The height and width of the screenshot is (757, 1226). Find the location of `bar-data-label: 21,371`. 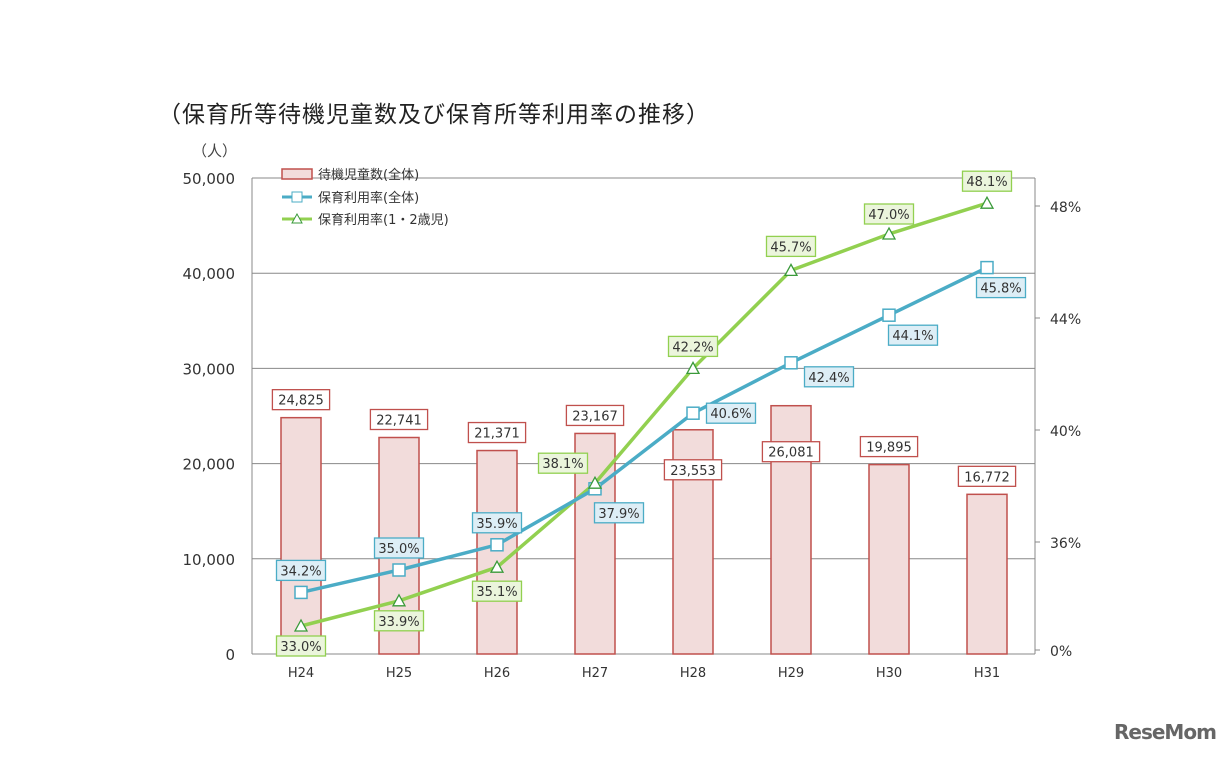

bar-data-label: 21,371 is located at coordinates (497, 434).